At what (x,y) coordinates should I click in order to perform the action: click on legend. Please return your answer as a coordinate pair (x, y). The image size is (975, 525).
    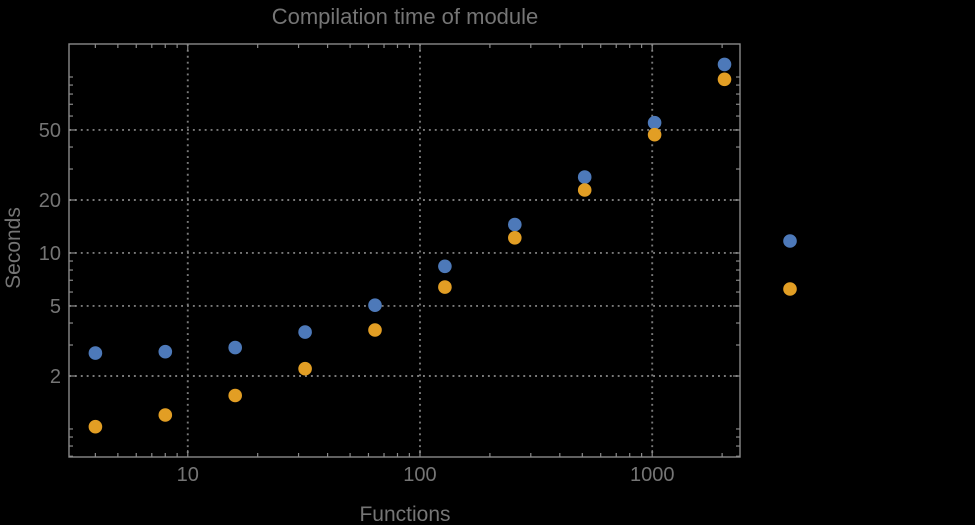
    Looking at the image, I should click on (790, 265).